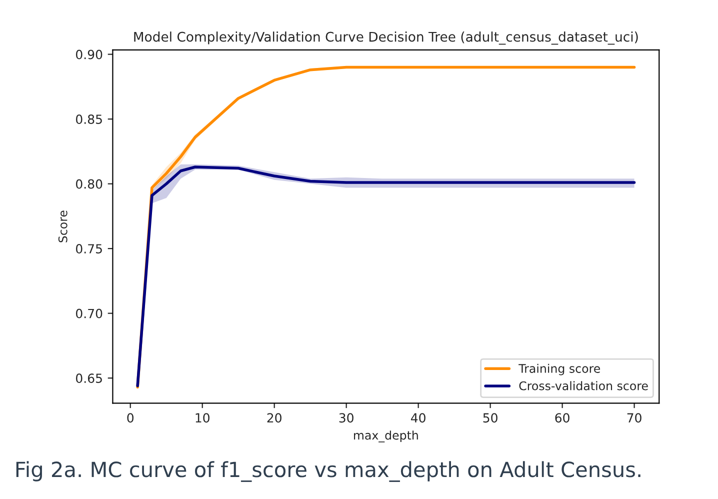  Describe the element at coordinates (490, 418) in the screenshot. I see `x-tick-label: 50` at that location.